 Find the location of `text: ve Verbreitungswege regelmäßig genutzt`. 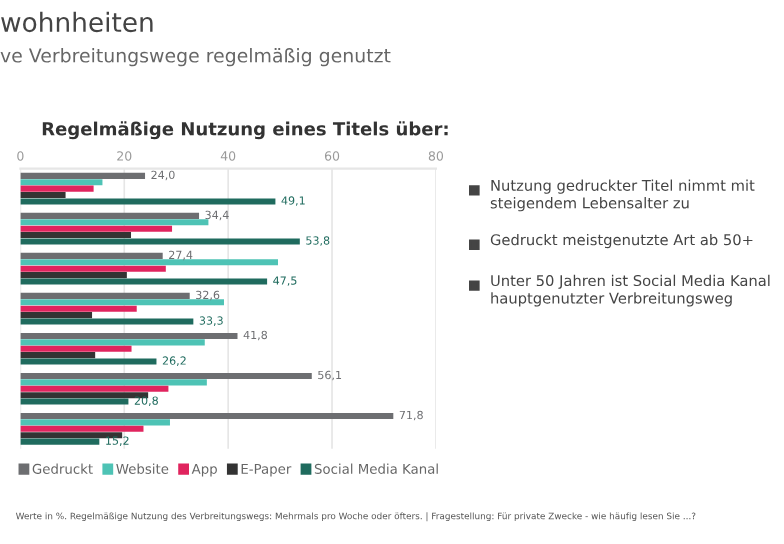

text: ve Verbreitungswege regelmäßig genutzt is located at coordinates (195, 57).